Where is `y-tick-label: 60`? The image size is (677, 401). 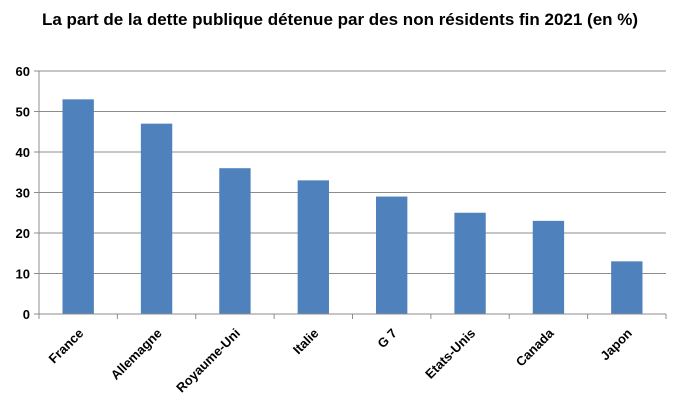
y-tick-label: 60 is located at coordinates (23, 71).